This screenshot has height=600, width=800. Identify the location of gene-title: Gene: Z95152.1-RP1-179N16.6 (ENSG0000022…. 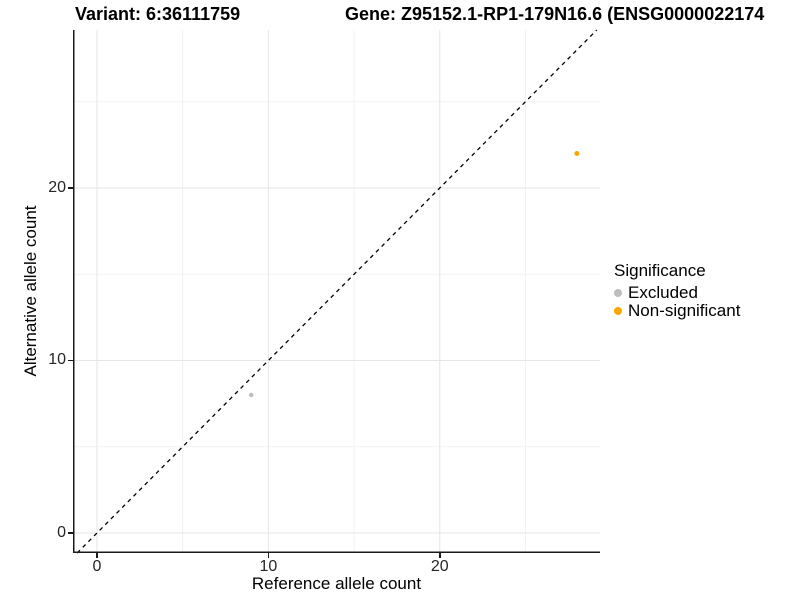
(555, 14).